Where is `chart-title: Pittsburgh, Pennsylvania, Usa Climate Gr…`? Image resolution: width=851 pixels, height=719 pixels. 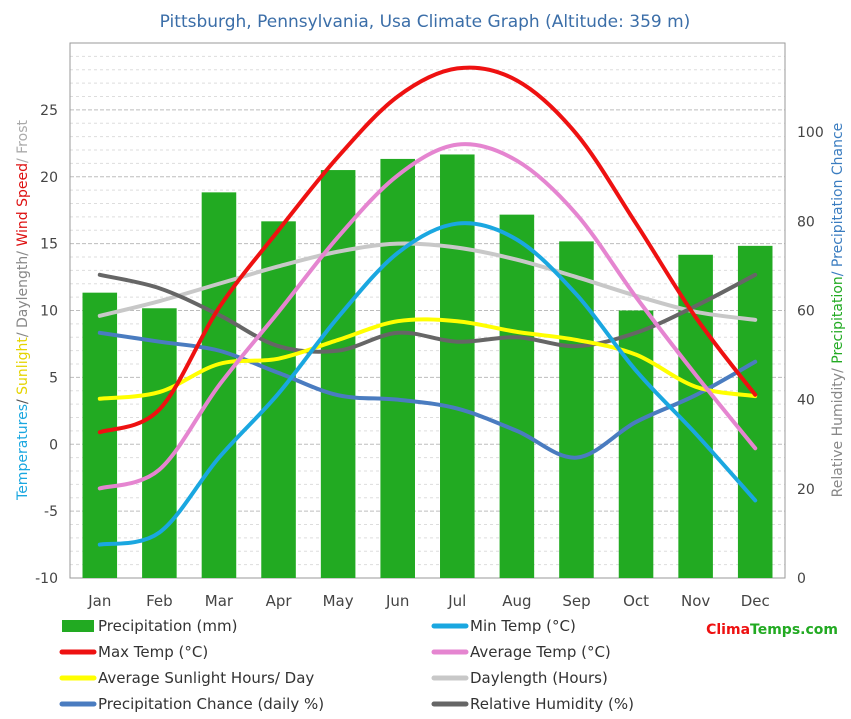 chart-title: Pittsburgh, Pennsylvania, Usa Climate Gr… is located at coordinates (425, 22).